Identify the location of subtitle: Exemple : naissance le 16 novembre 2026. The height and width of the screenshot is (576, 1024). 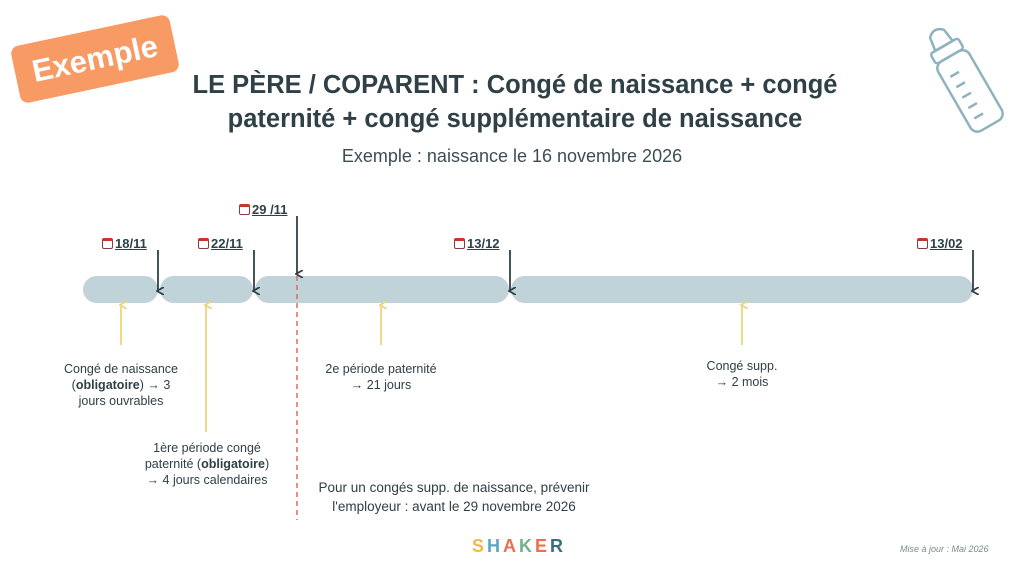
(512, 156).